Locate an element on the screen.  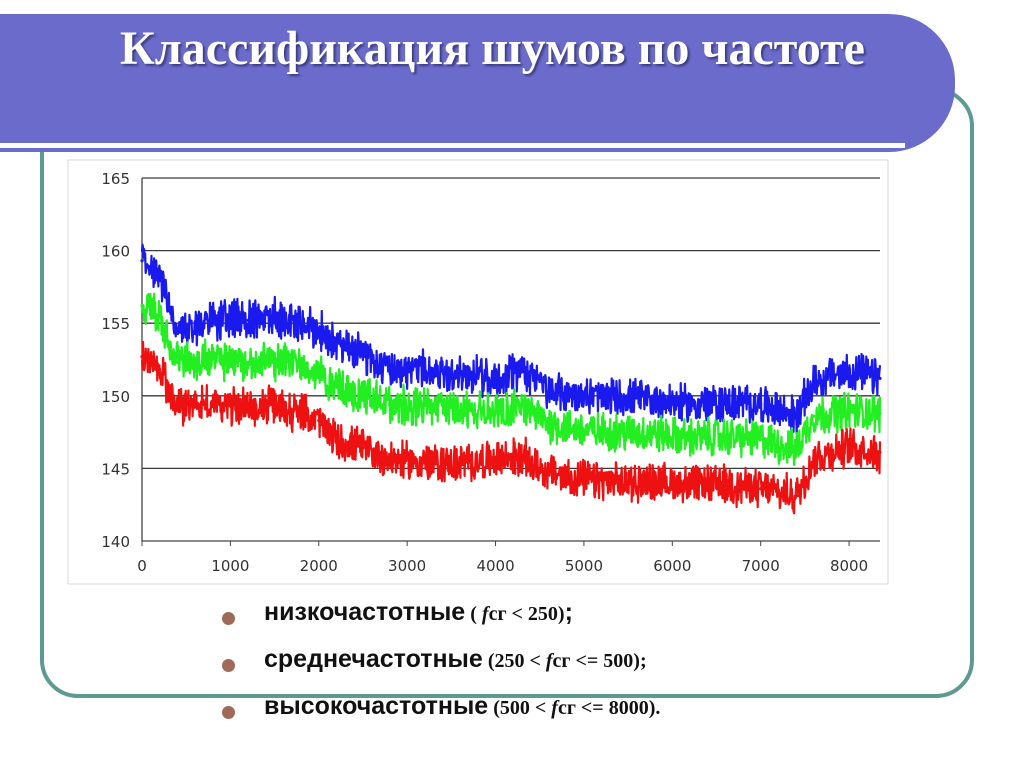
legend-condition-prefix: (500 < is located at coordinates (520, 708).